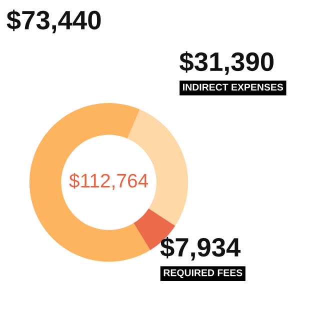 This screenshot has height=320, width=320. Describe the element at coordinates (53, 22) in the screenshot. I see `data-label: $73,440` at that location.